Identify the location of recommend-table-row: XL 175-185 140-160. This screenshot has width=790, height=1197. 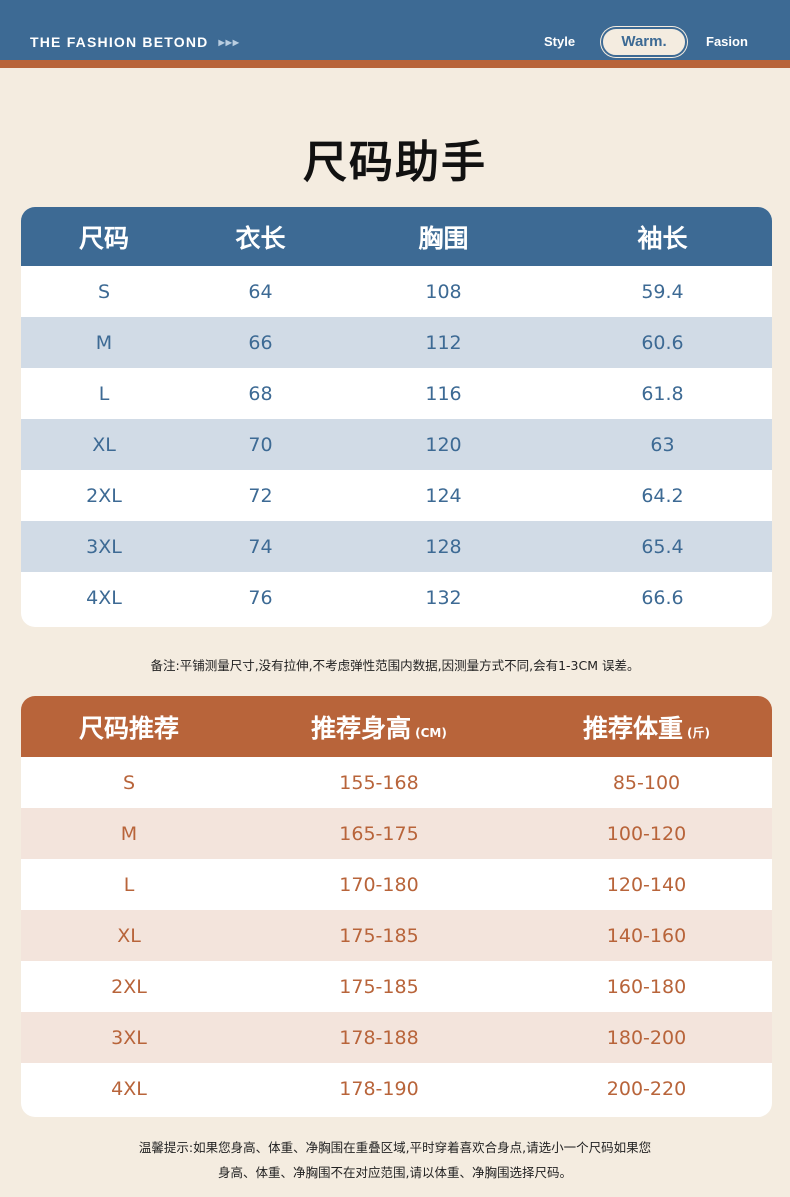
(396, 935).